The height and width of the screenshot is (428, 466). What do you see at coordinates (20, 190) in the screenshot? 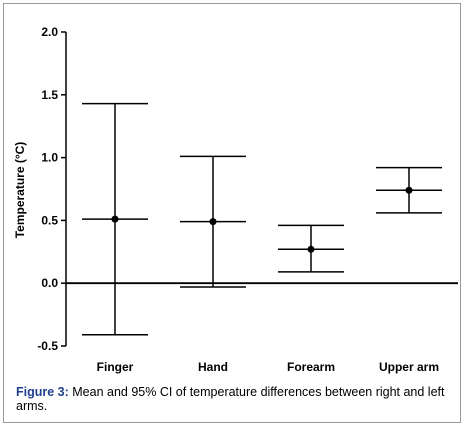
I see `y-axis-title: Temperature (°C)` at bounding box center [20, 190].